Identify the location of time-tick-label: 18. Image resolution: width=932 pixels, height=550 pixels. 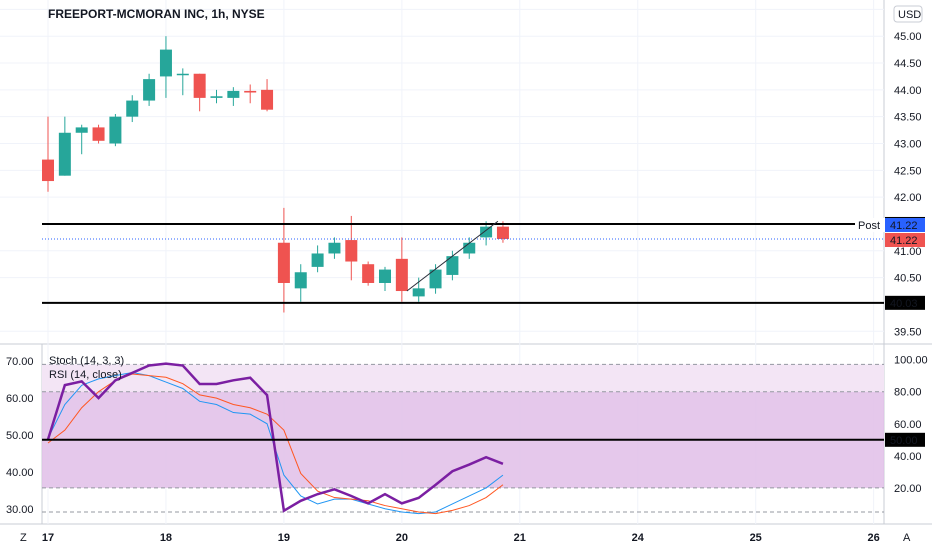
(166, 538).